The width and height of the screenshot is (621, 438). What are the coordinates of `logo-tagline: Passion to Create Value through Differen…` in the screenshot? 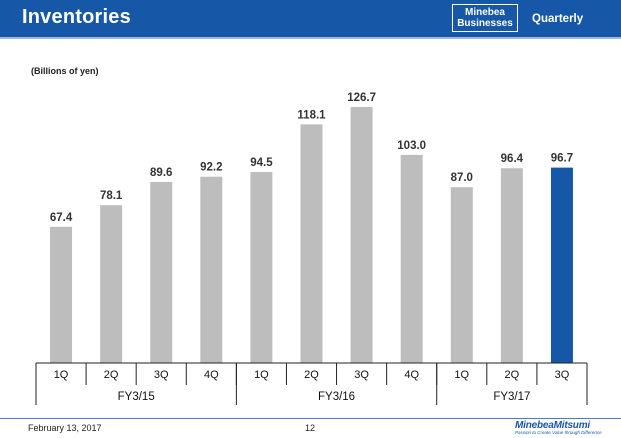 It's located at (558, 432).